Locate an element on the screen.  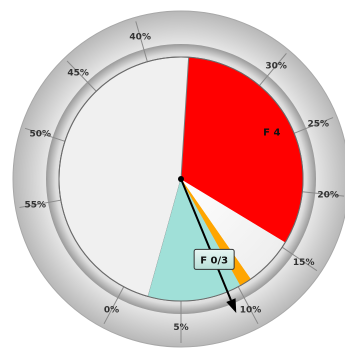
sector-labels: F 4 is located at coordinates (271, 133).